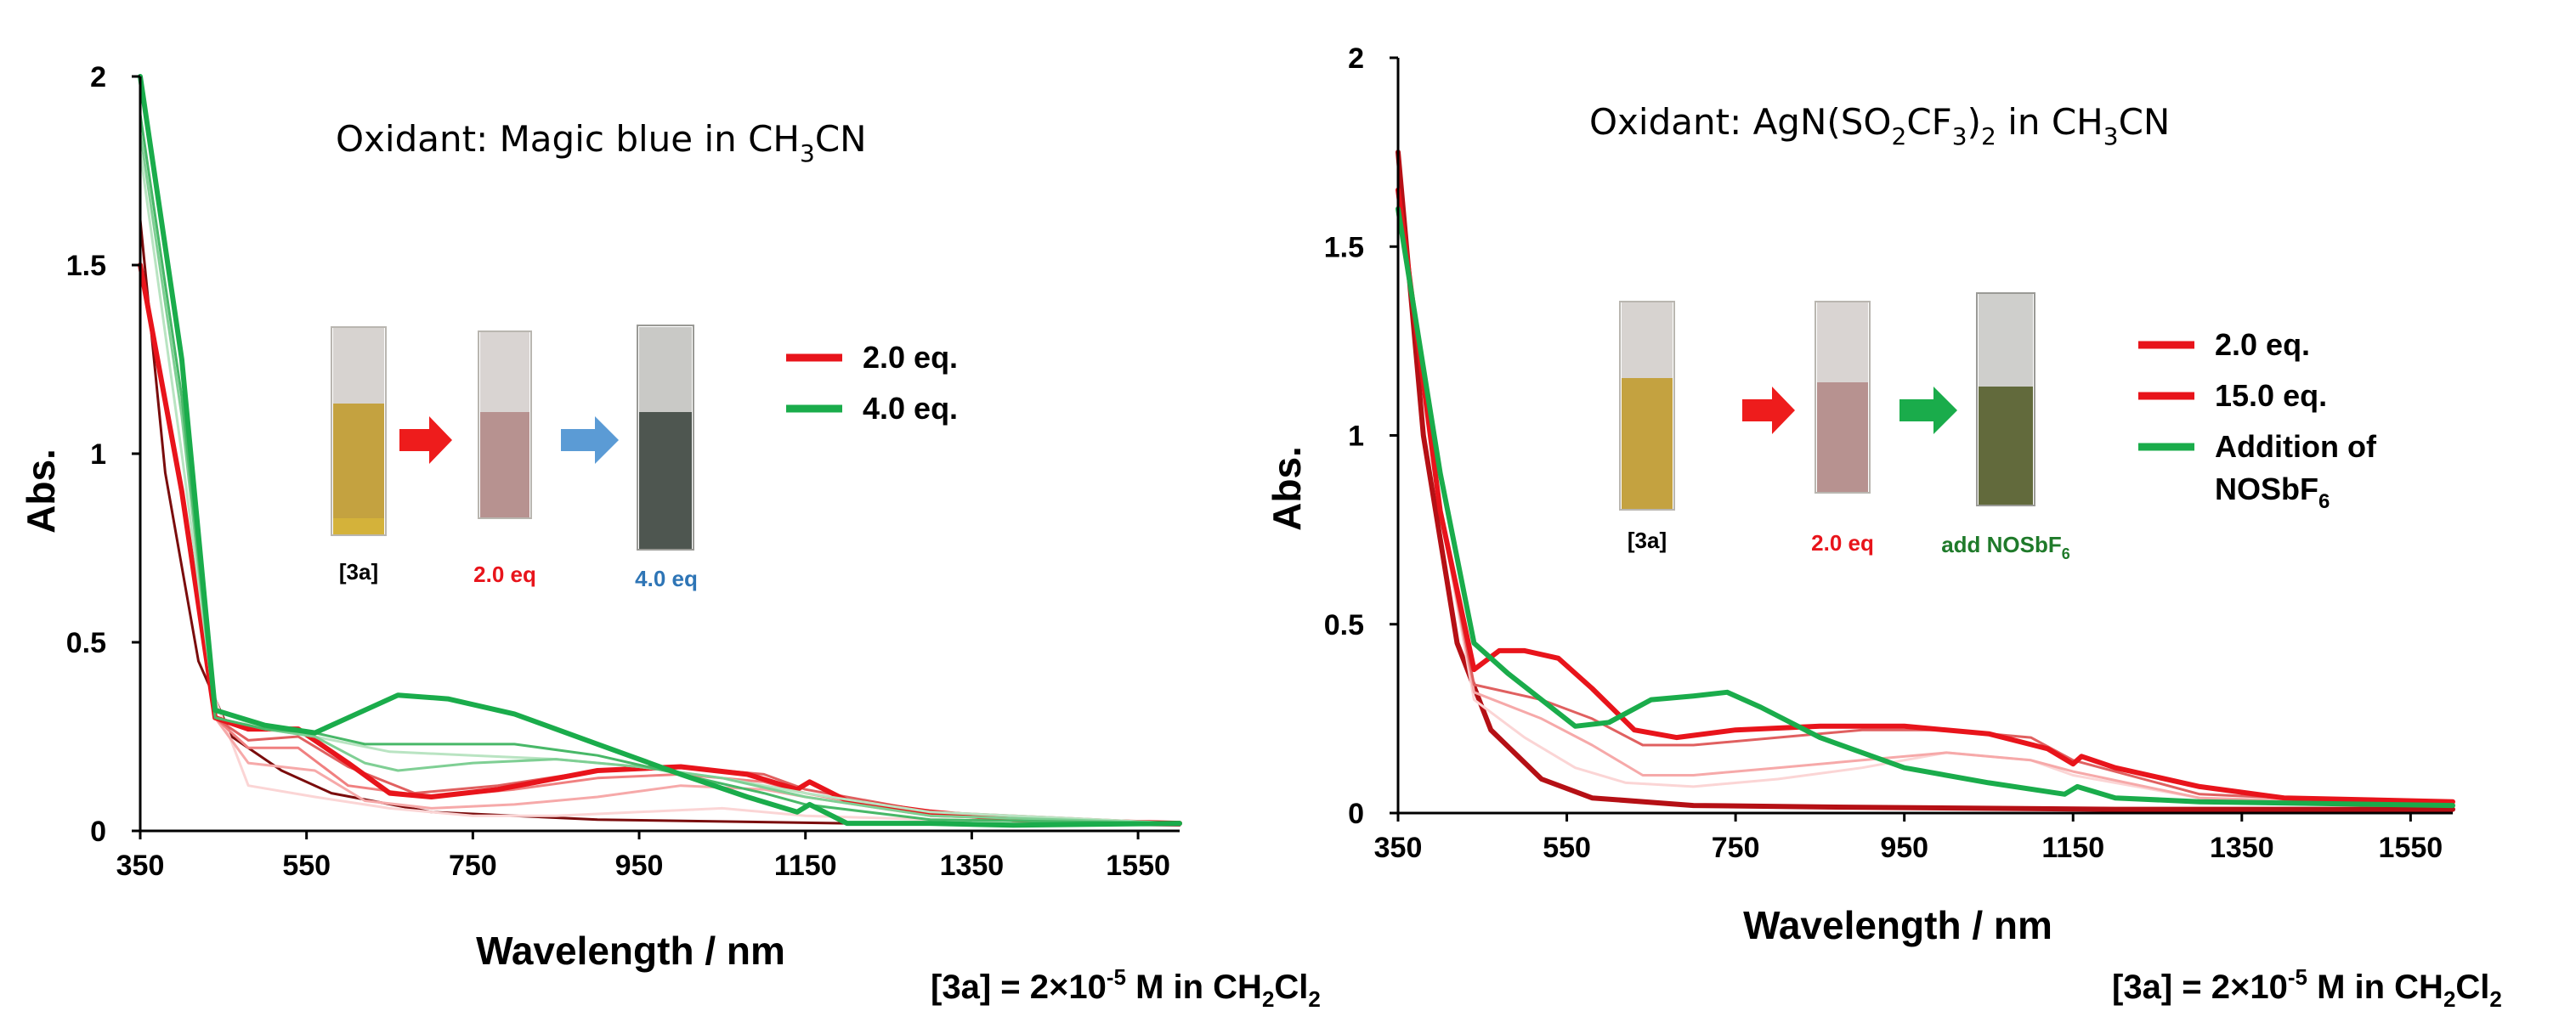 The height and width of the screenshot is (1011, 2576). Describe the element at coordinates (2271, 395) in the screenshot. I see `legend-label: 15.0 eq.` at that location.